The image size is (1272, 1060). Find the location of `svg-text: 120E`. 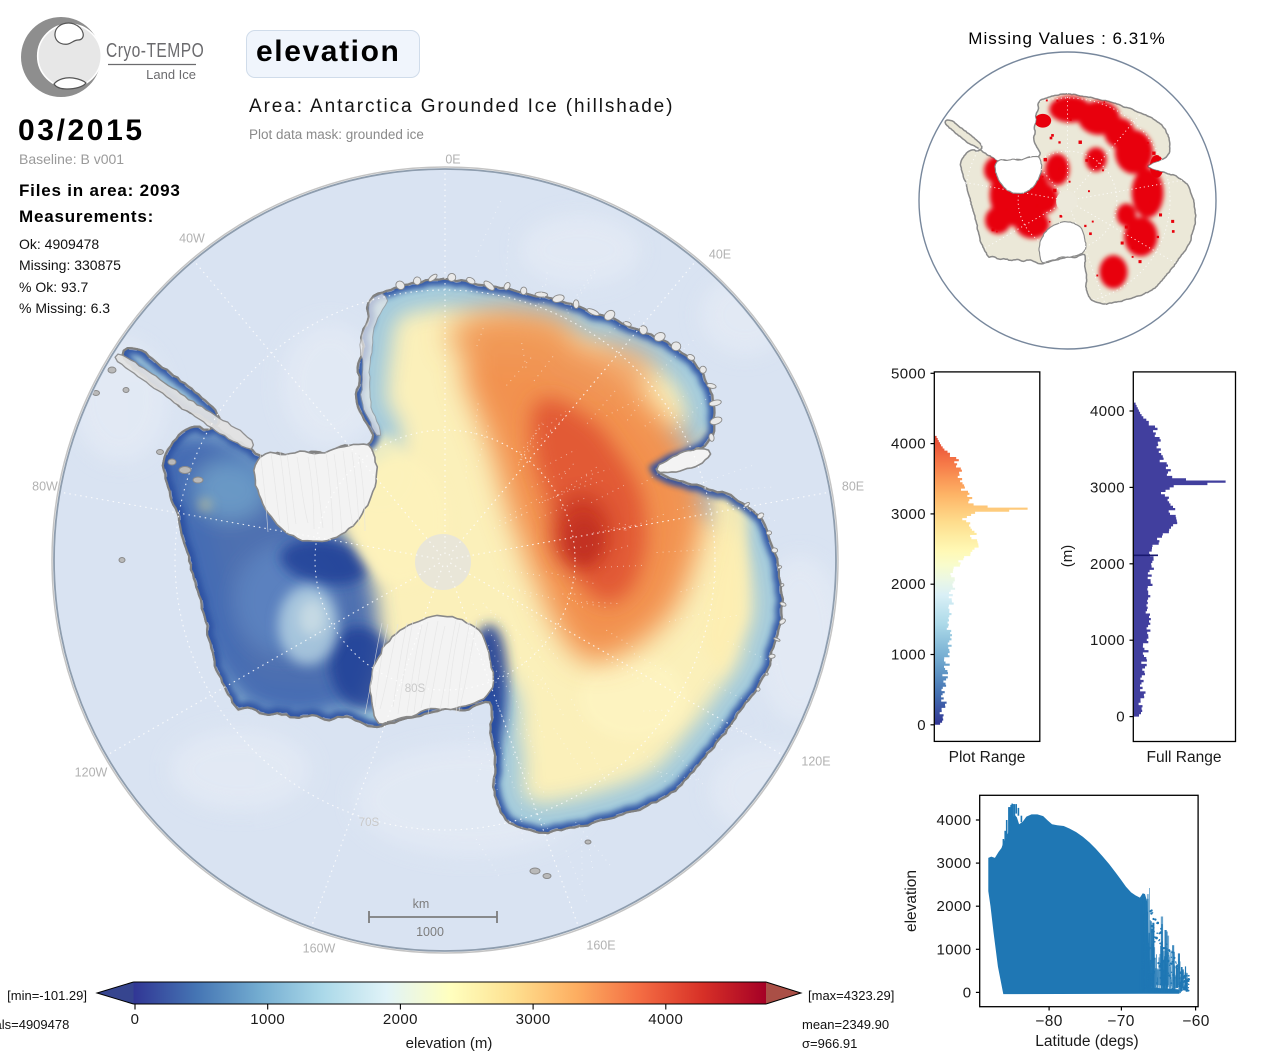

svg-text: 120E is located at coordinates (815, 762).